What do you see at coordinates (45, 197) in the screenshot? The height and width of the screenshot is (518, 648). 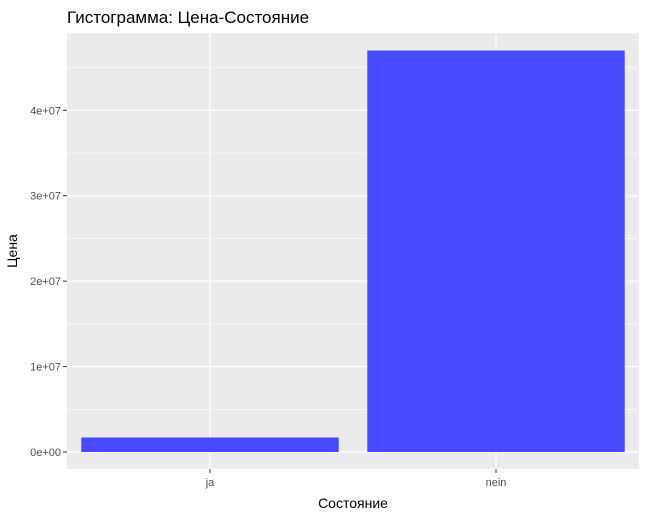 I see `y-tick-label: 3e+07` at bounding box center [45, 197].